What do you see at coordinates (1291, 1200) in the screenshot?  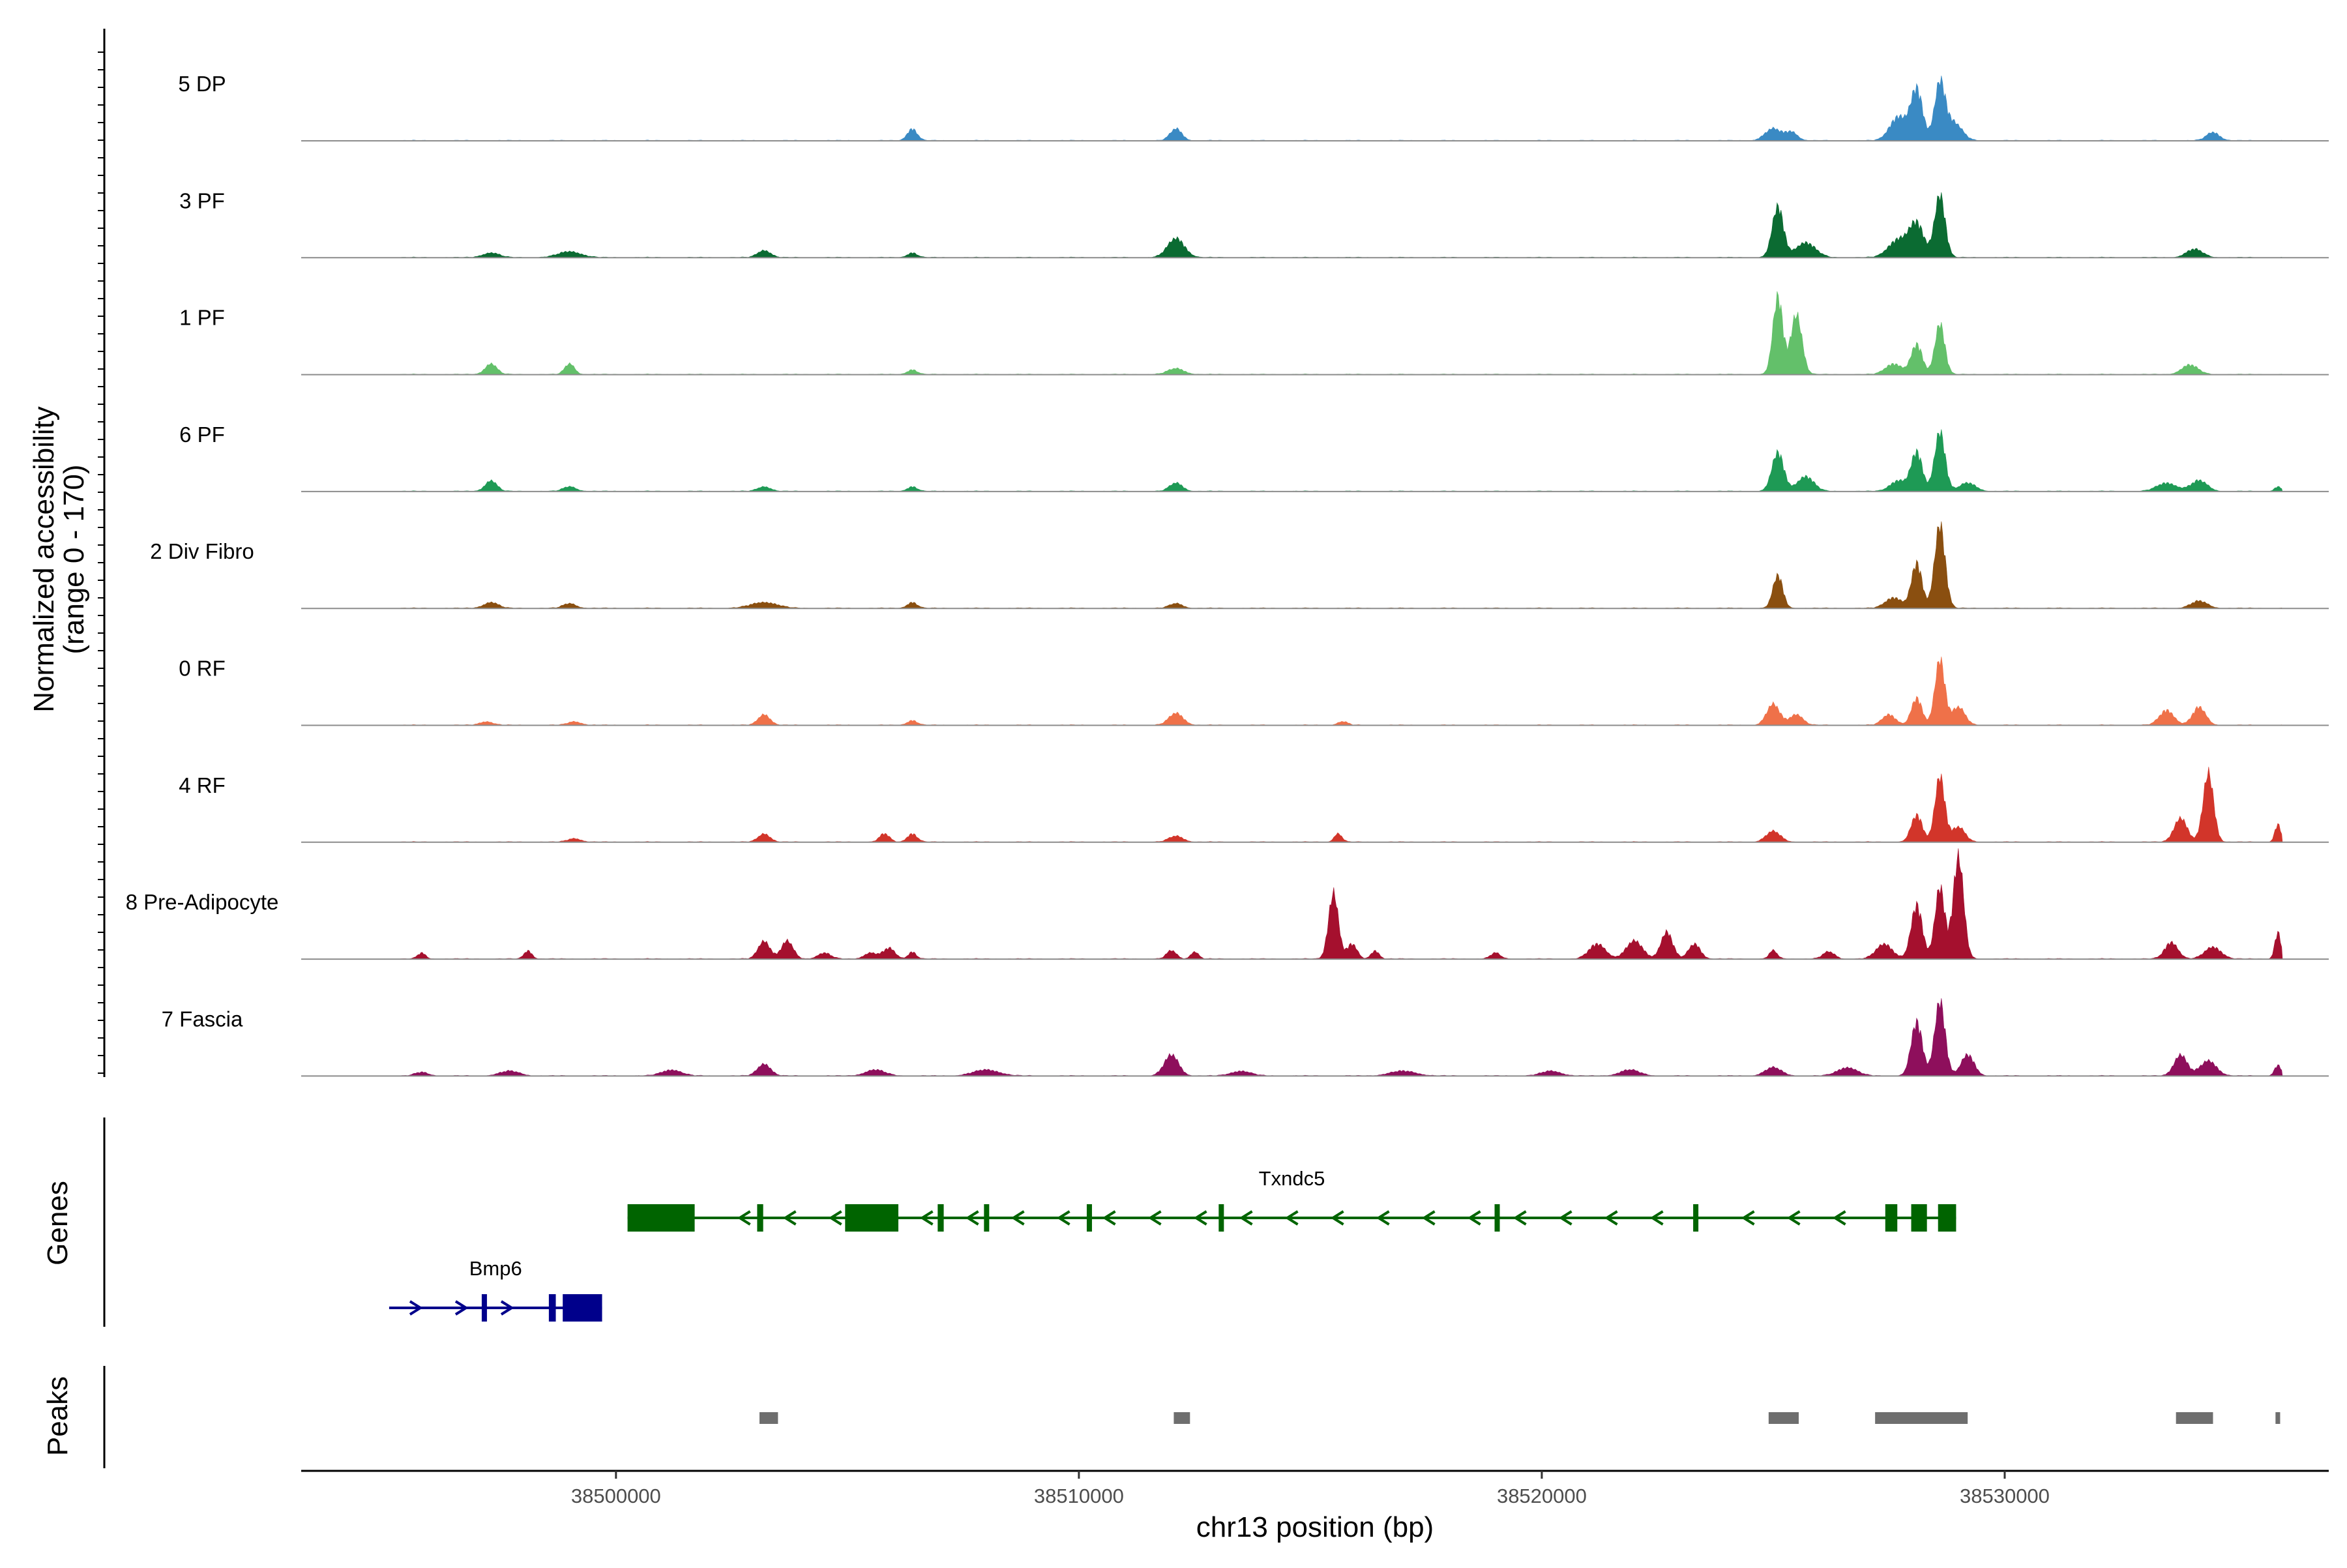 I see `gene: Txndc5` at bounding box center [1291, 1200].